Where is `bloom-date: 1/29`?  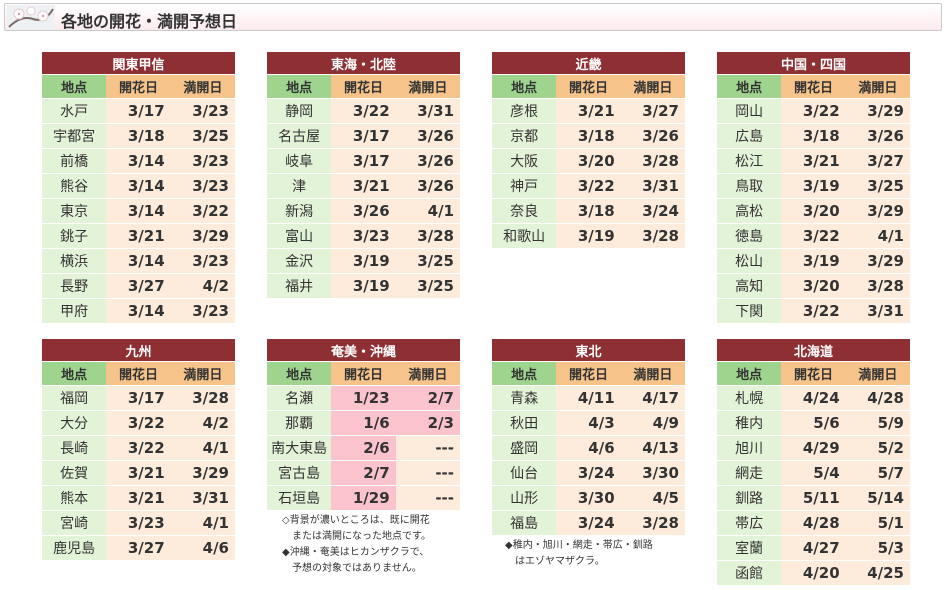 bloom-date: 1/29 is located at coordinates (363, 498).